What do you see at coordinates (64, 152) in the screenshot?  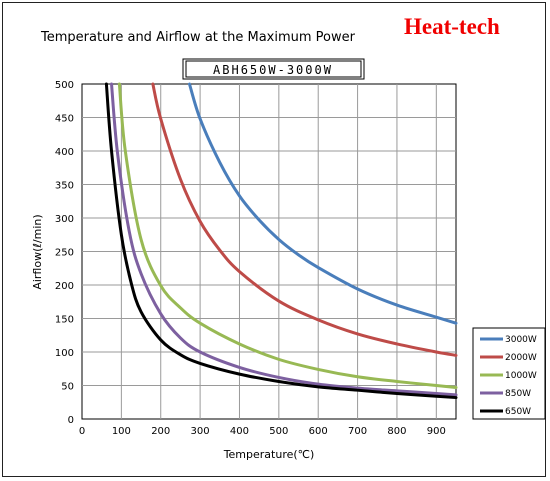 I see `y-tick-label: 400` at bounding box center [64, 152].